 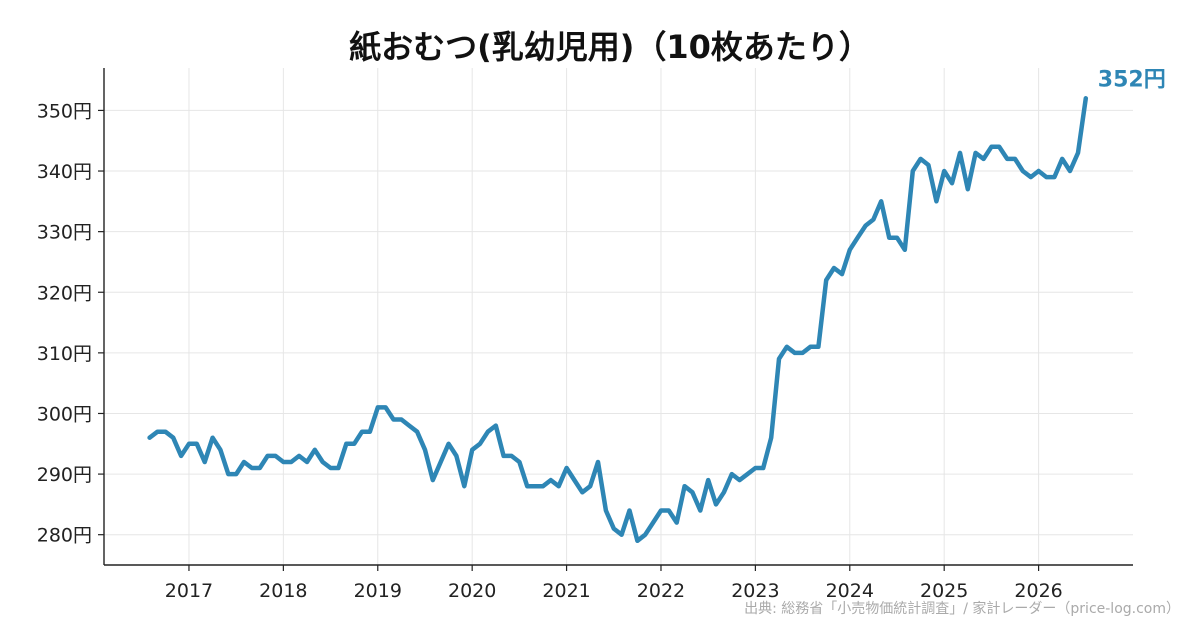 What do you see at coordinates (64, 111) in the screenshot?
I see `y-tick-label: 350円` at bounding box center [64, 111].